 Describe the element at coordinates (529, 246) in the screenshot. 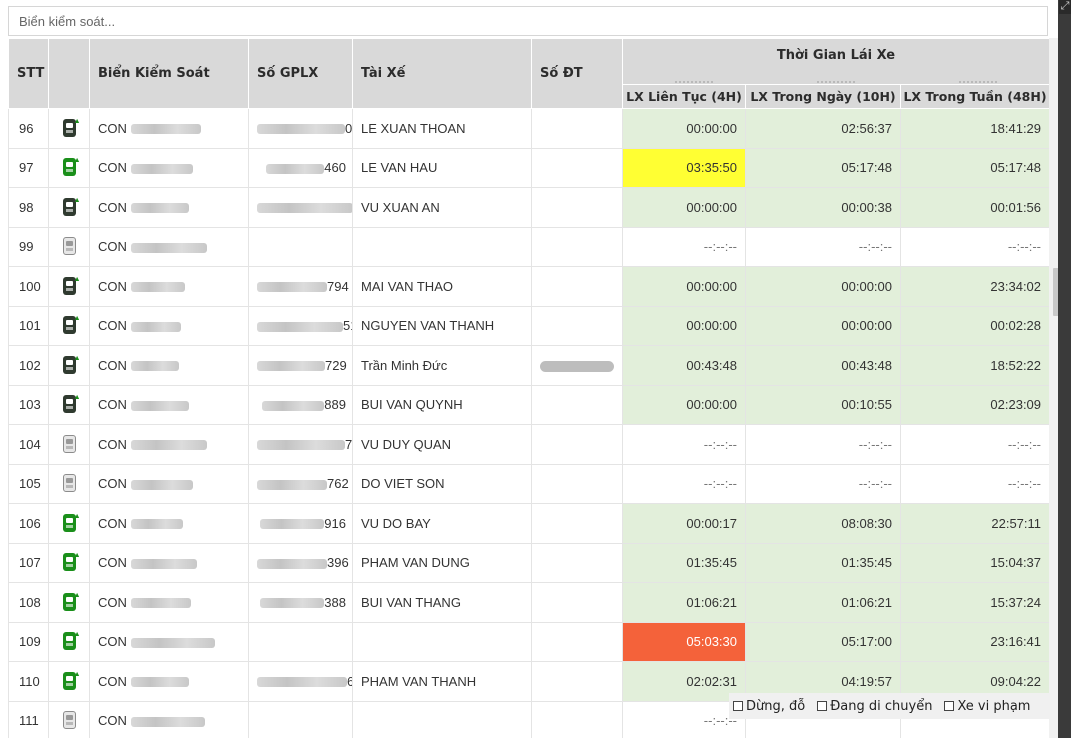

I see `table-row: 99▲CON--:--:----:--:----:--:--` at that location.